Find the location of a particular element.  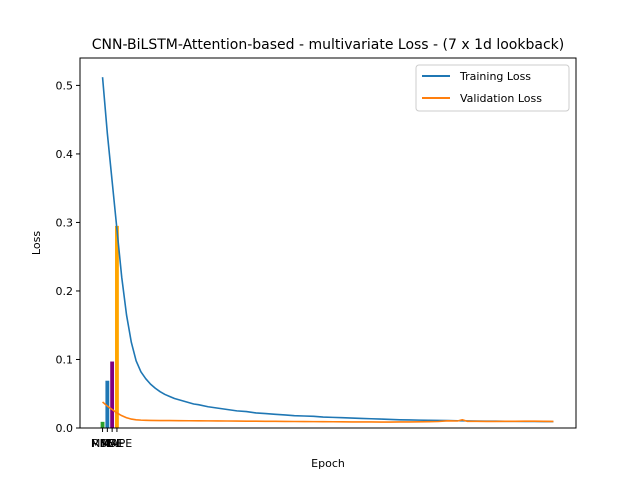

x-tick-label-3: MAPE is located at coordinates (117, 443).